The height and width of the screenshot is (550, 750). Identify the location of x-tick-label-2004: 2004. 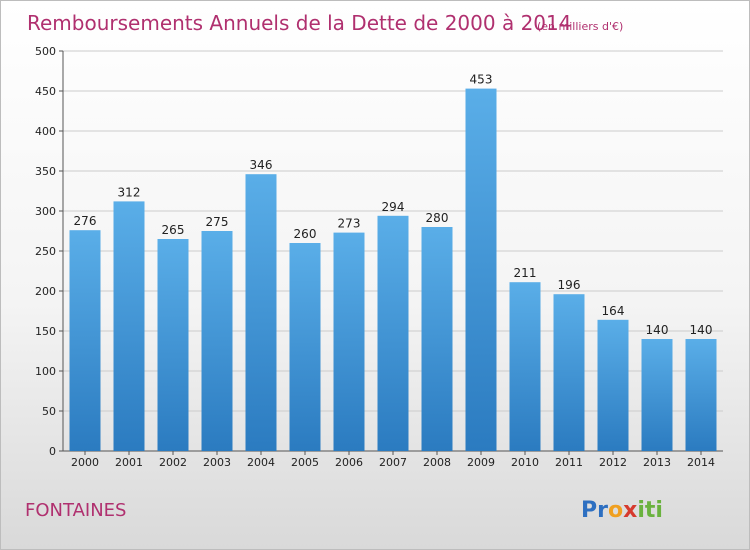
(261, 462).